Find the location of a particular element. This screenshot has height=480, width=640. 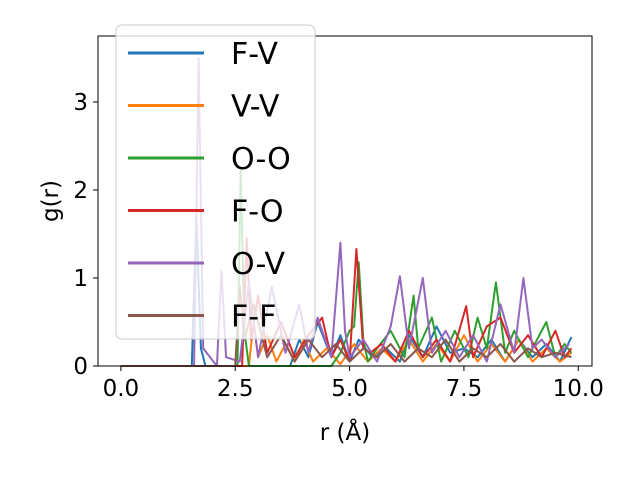

legend-label-o-v: O-V is located at coordinates (258, 264).